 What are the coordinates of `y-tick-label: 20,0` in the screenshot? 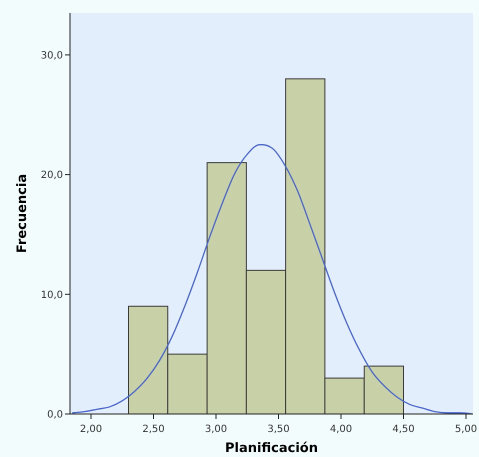 It's located at (51, 176).